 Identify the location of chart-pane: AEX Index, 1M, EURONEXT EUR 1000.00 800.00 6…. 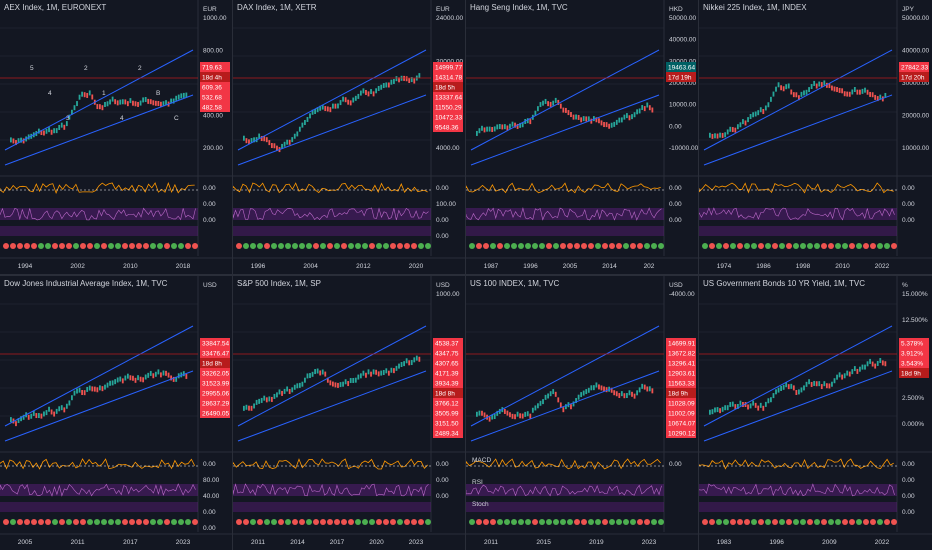
(116, 137).